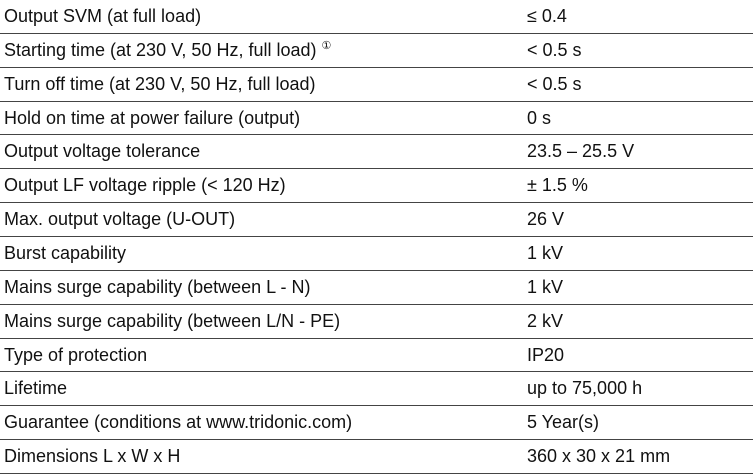 This screenshot has height=474, width=753. I want to click on label-cell: Burst capability, so click(261, 253).